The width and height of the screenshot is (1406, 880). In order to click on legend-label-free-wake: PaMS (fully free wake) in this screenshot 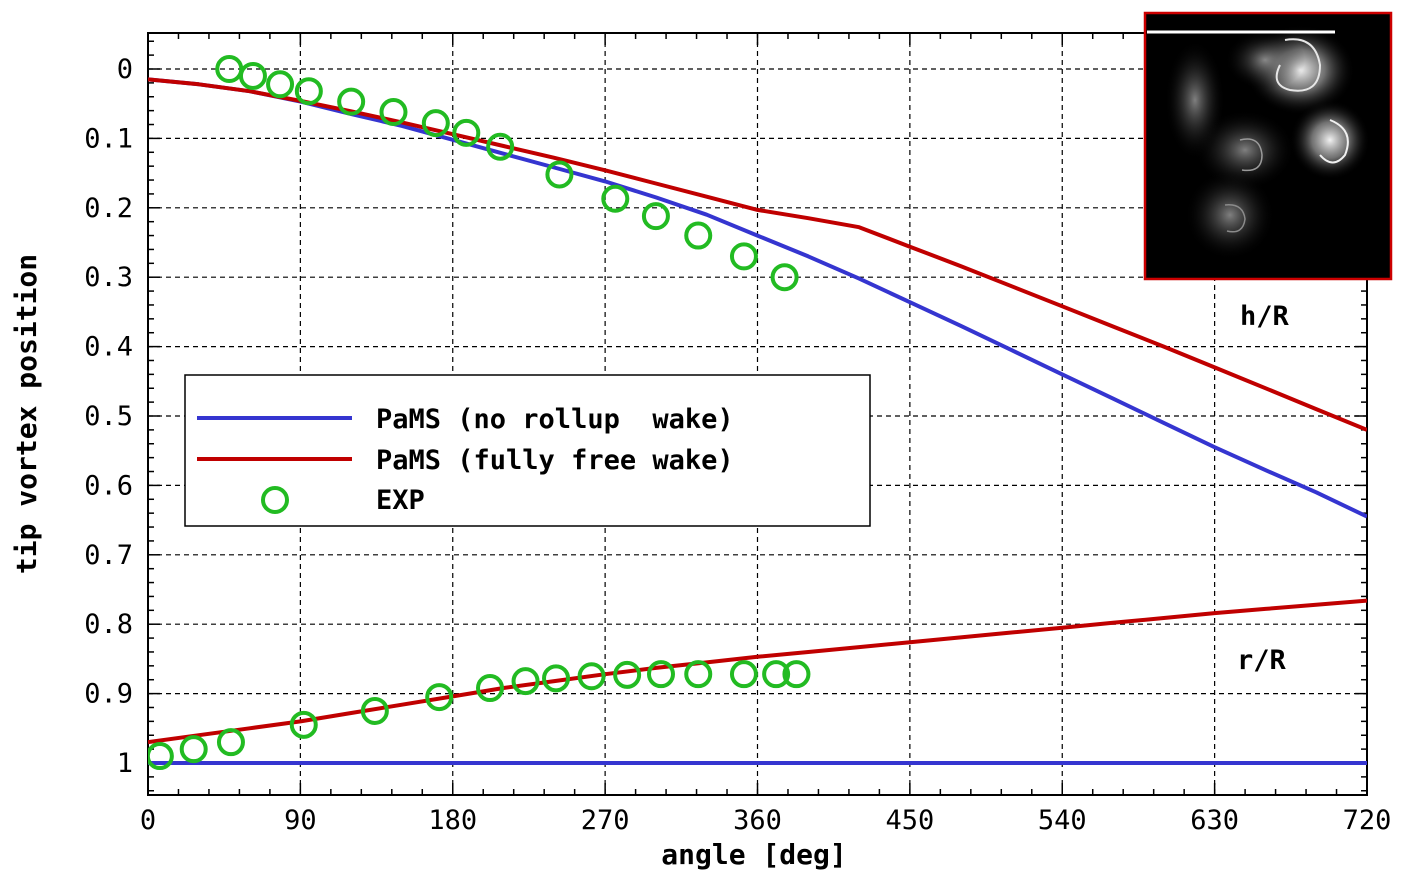, I will do `click(555, 460)`.